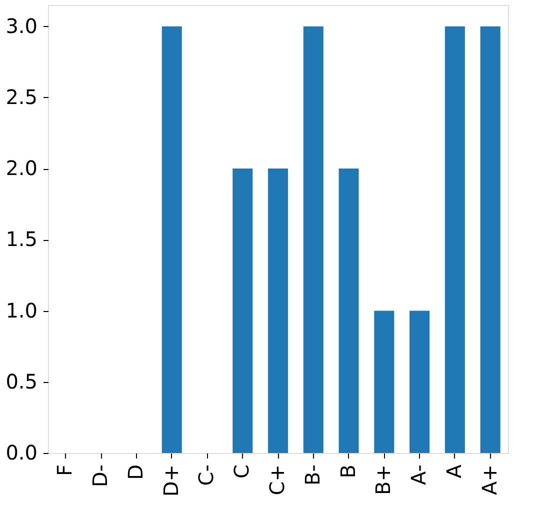 The width and height of the screenshot is (548, 528). Describe the element at coordinates (418, 474) in the screenshot. I see `x-tick-label: A-` at that location.